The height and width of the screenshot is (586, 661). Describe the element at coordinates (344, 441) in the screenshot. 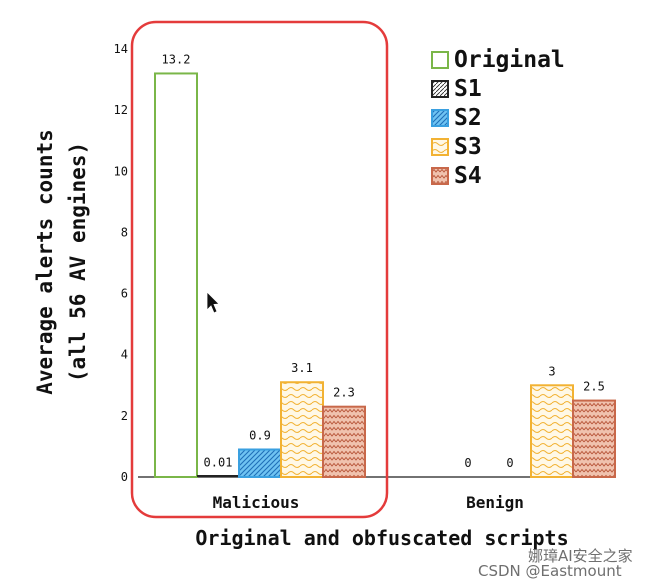

I see `bar-s4-malicious` at that location.